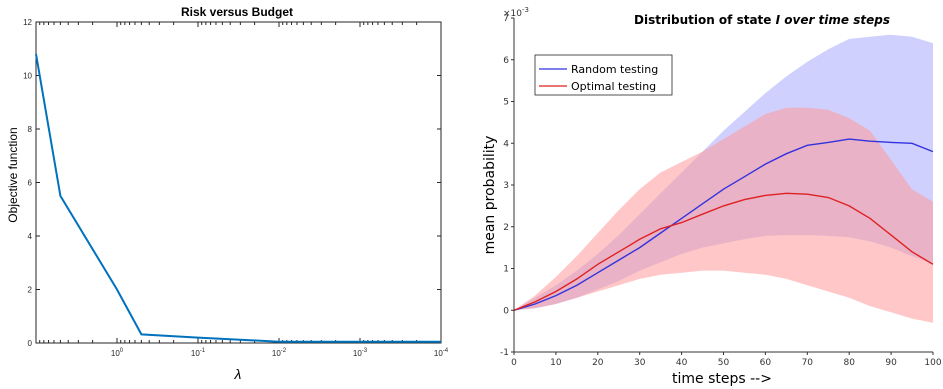 The height and width of the screenshot is (389, 943). What do you see at coordinates (506, 144) in the screenshot?
I see `right-y-tick-label: 4` at bounding box center [506, 144].